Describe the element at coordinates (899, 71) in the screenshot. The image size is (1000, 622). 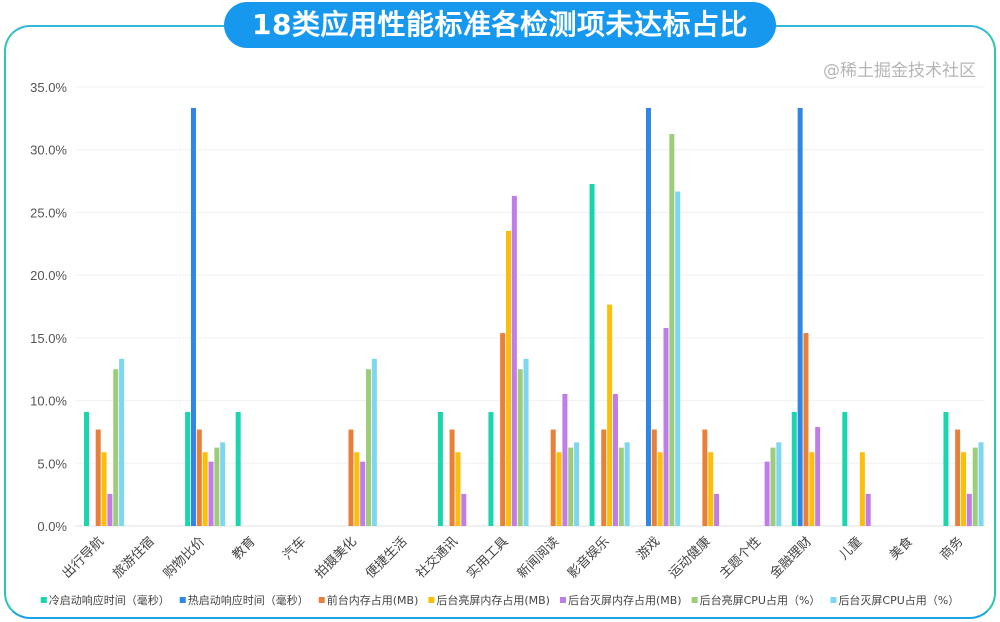
I see `watermark: @稀土掘金技术社区` at that location.